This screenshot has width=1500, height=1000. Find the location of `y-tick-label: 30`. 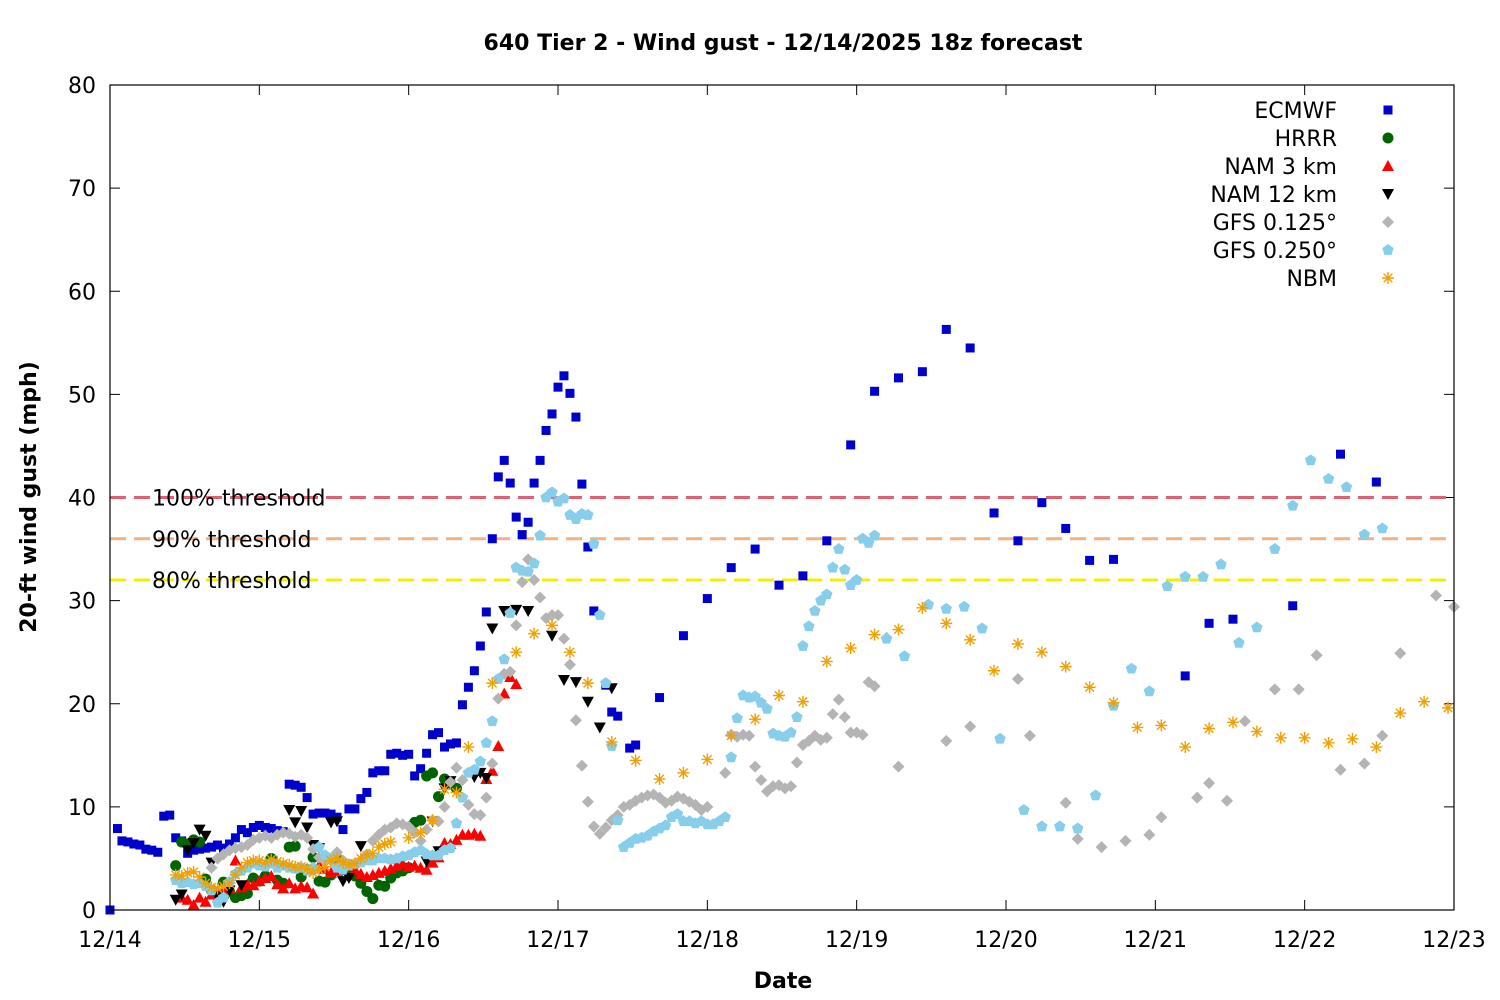

y-tick-label: 30 is located at coordinates (82, 602).